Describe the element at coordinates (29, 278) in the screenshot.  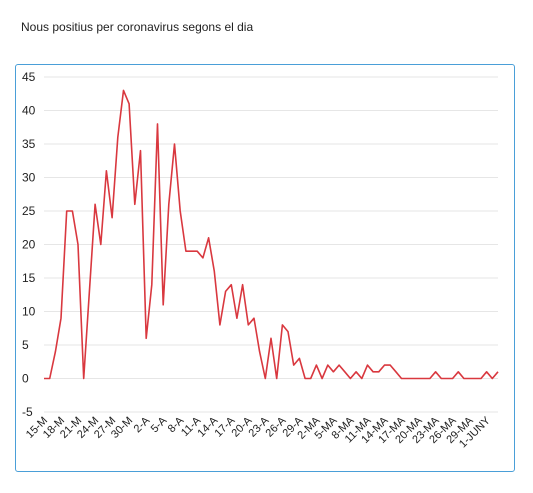
I see `y-tick-label: 15` at that location.